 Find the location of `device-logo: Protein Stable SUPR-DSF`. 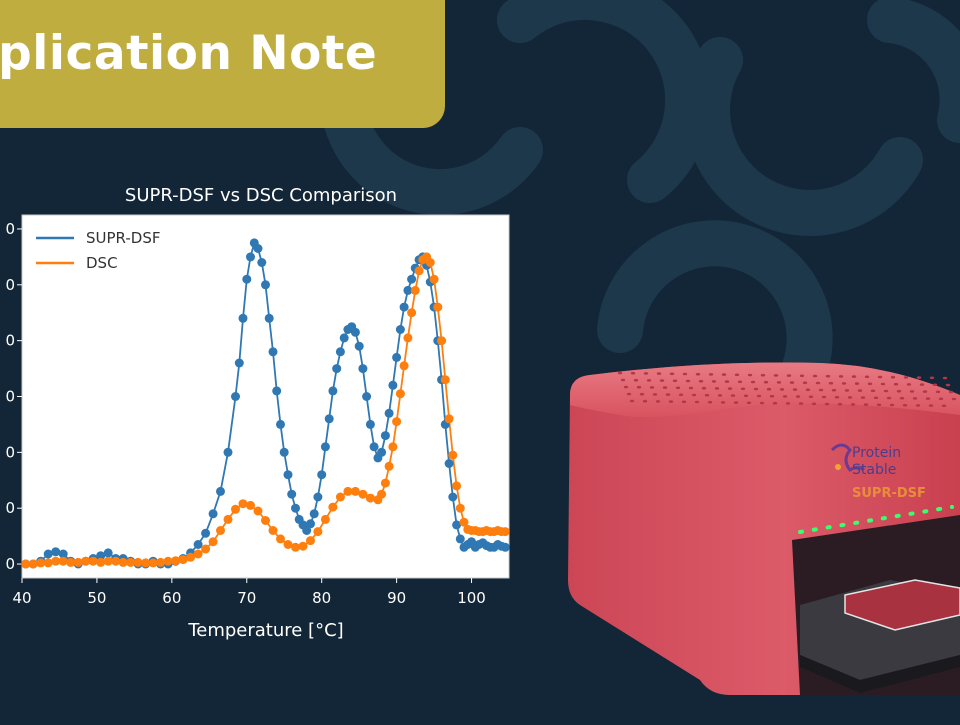

device-logo: Protein Stable SUPR-DSF is located at coordinates (878, 472).